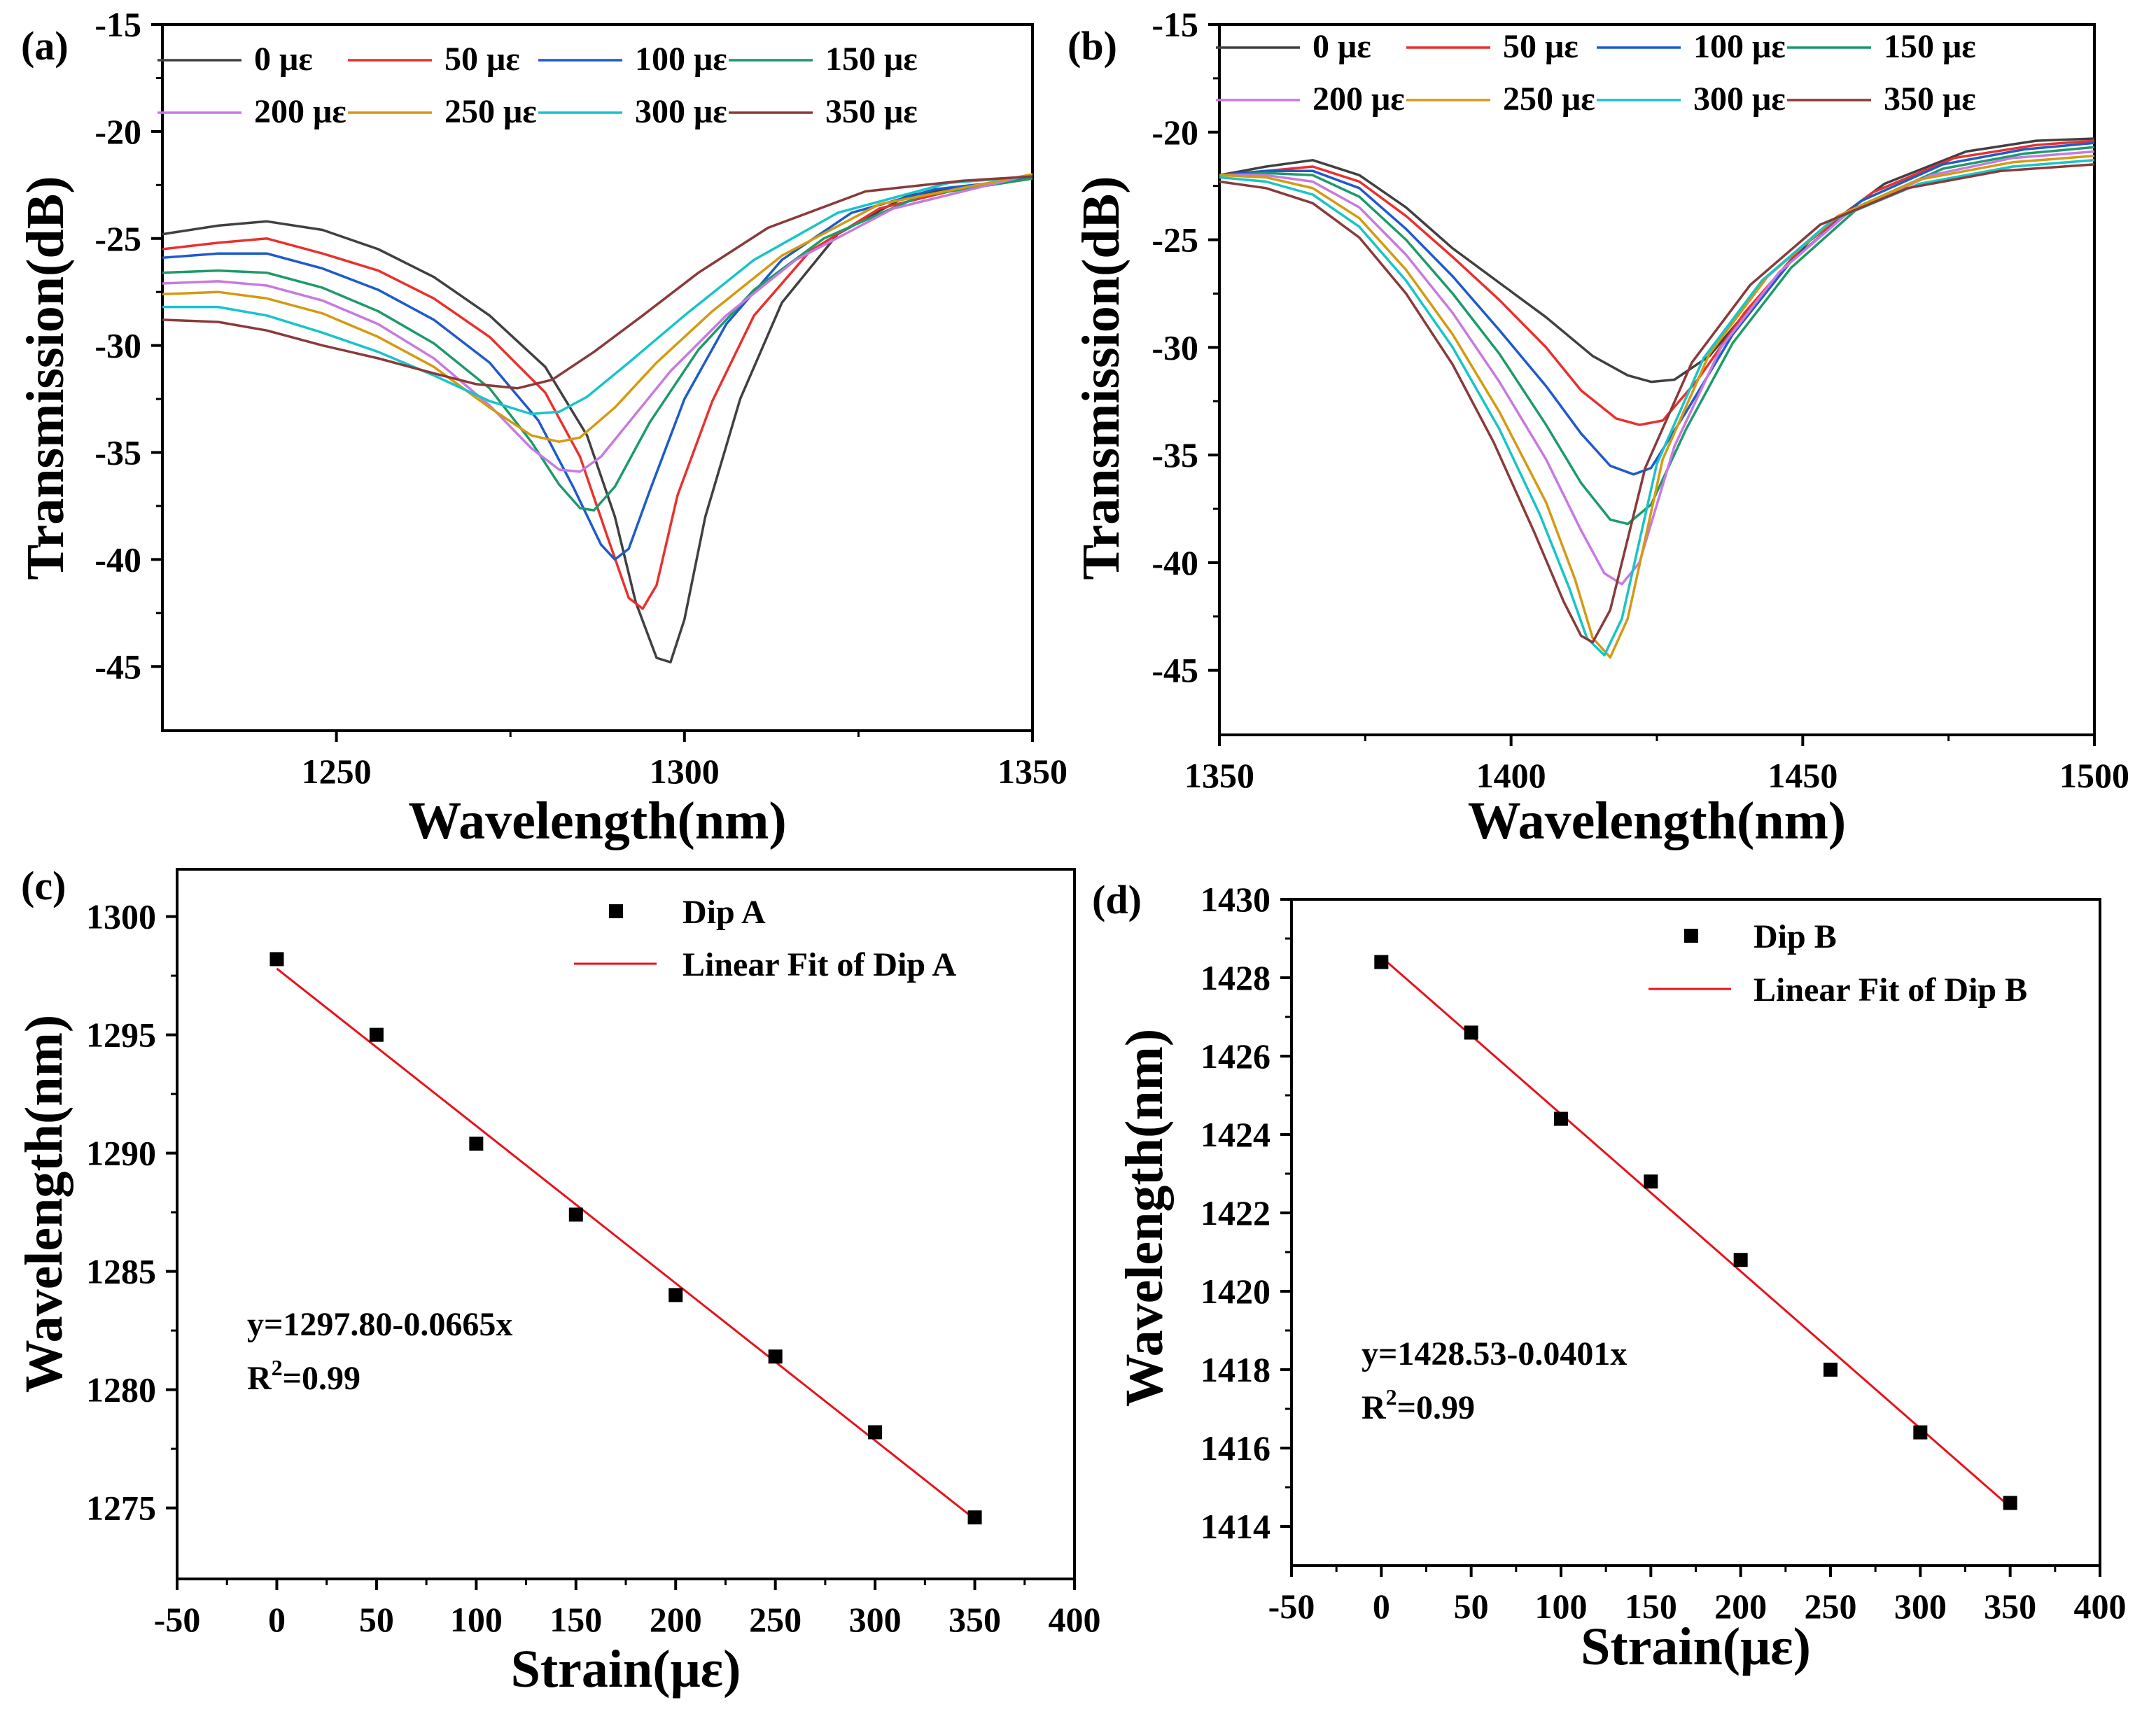 This screenshot has width=2156, height=1721. Describe the element at coordinates (117, 238) in the screenshot. I see `y-tick-label: -25` at that location.